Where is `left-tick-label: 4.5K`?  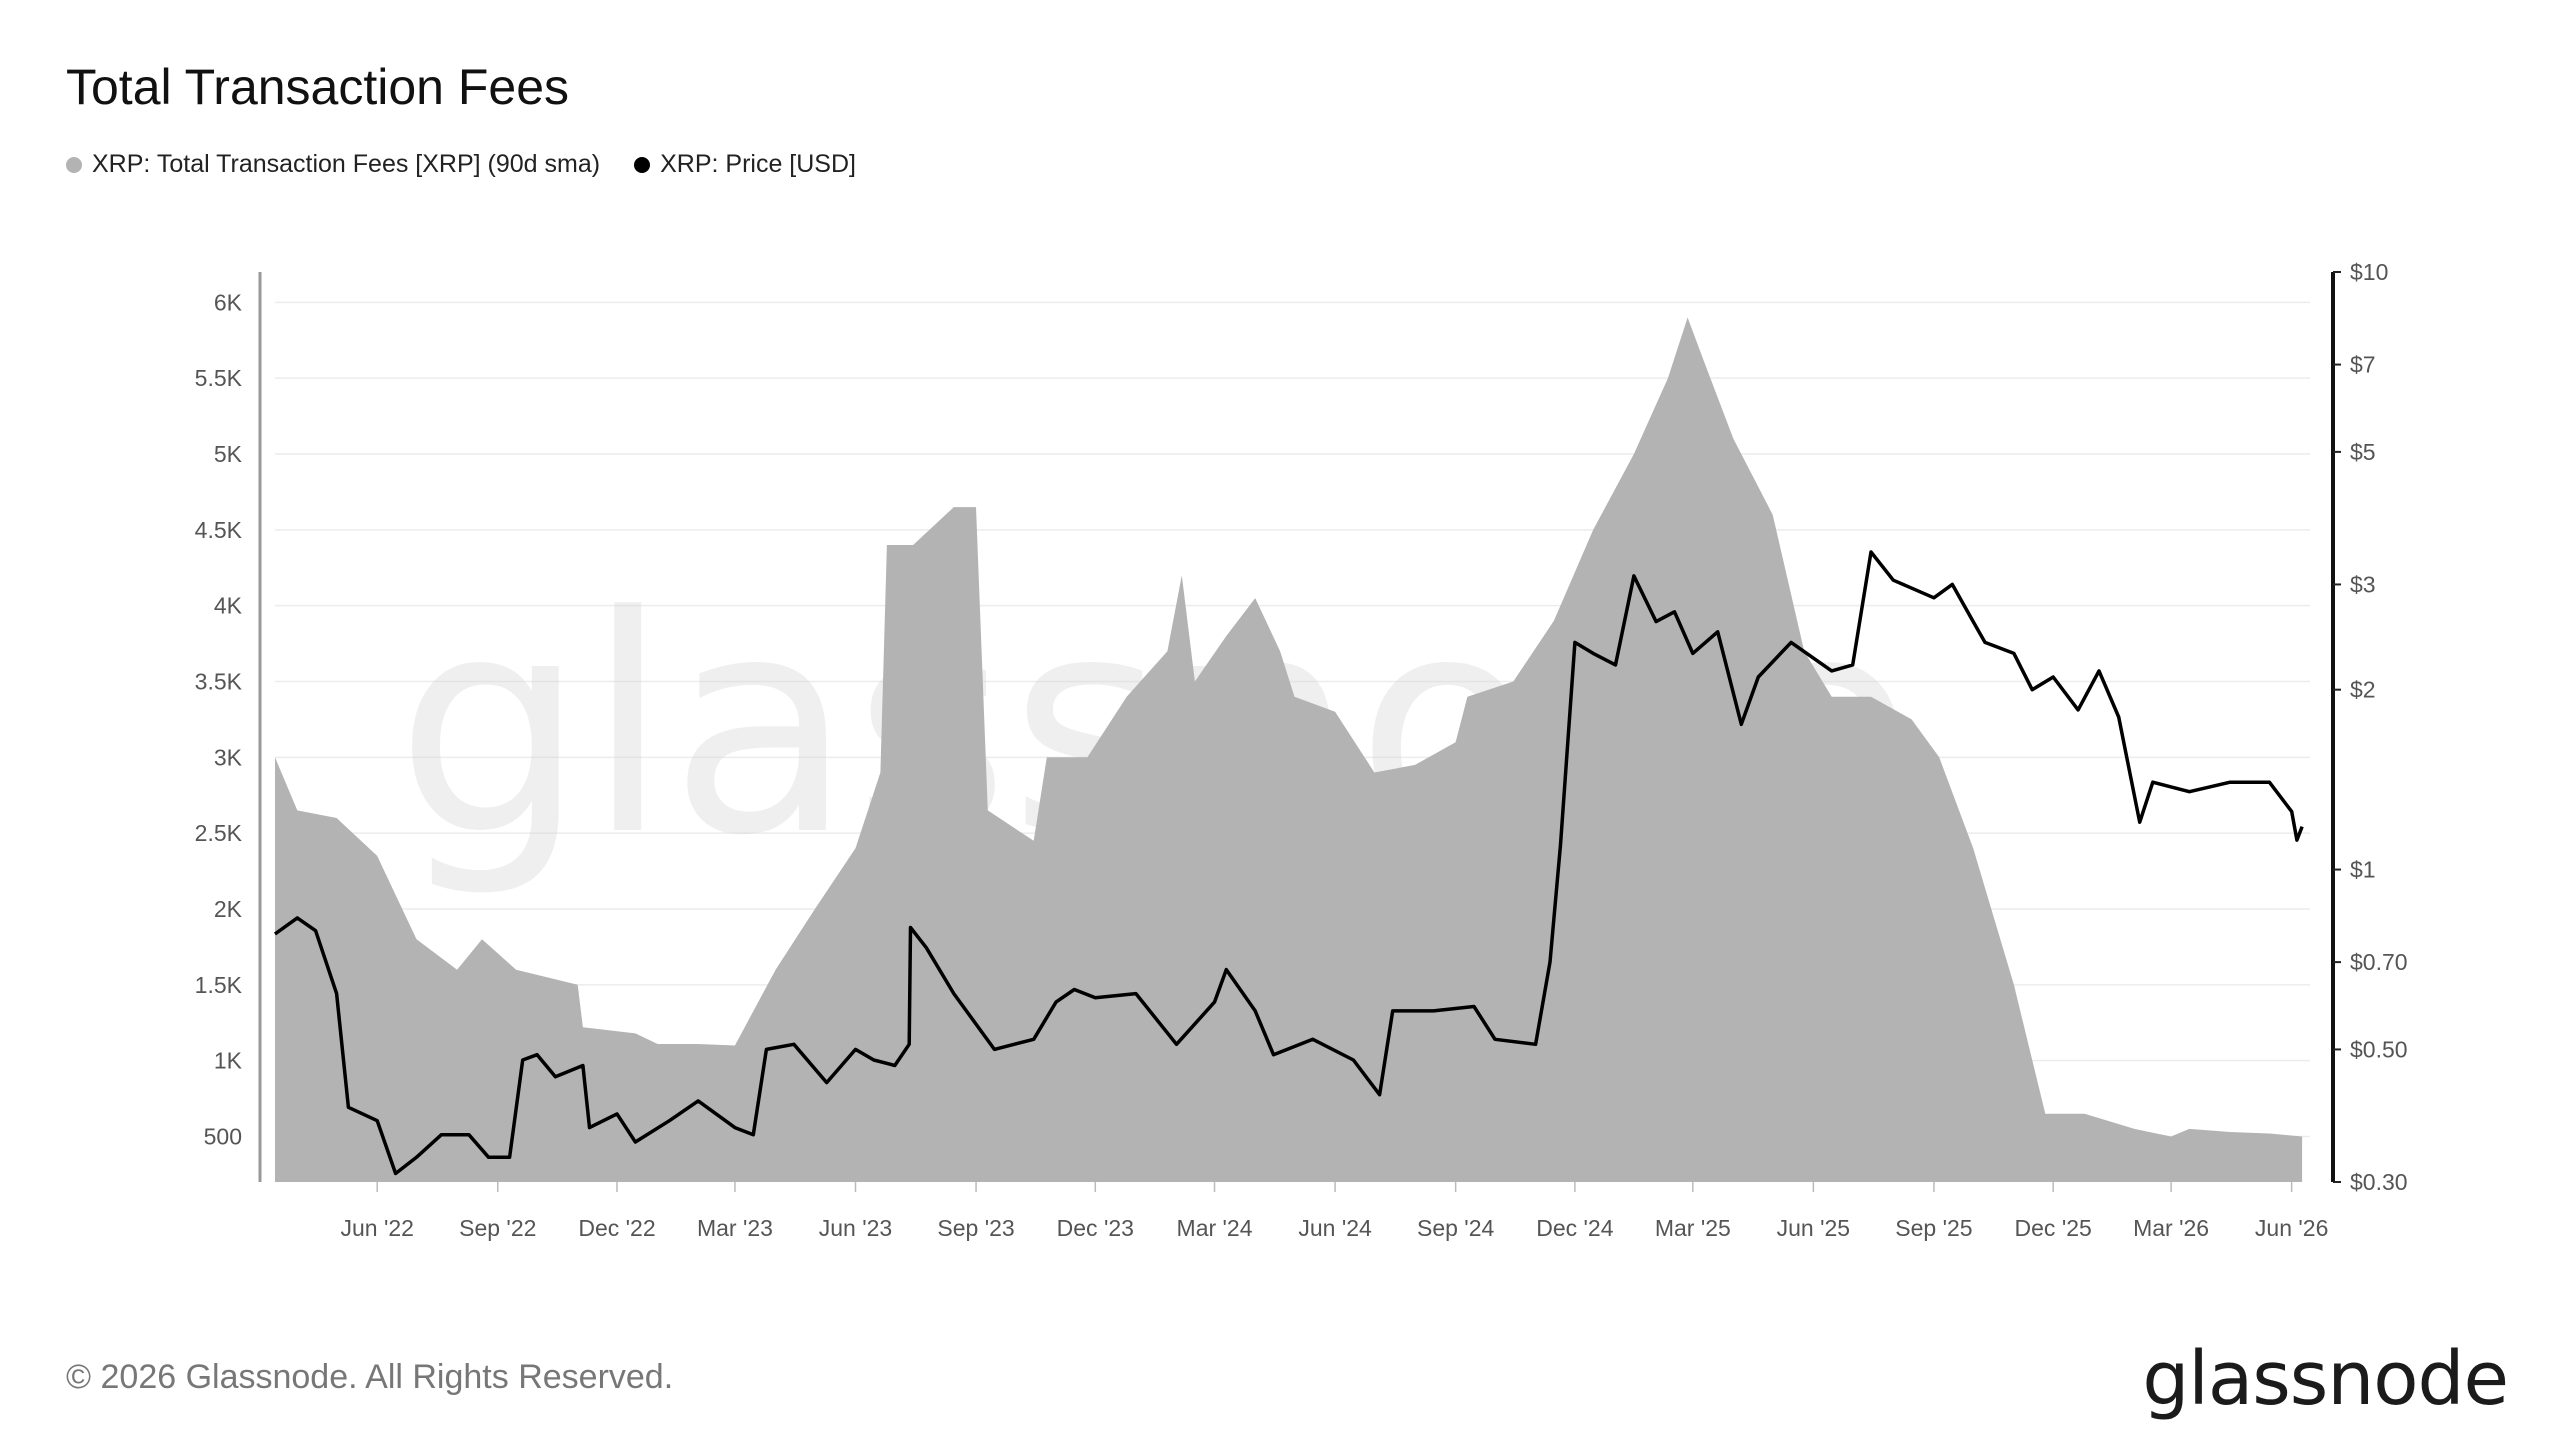
left-tick-label: 4.5K is located at coordinates (219, 530).